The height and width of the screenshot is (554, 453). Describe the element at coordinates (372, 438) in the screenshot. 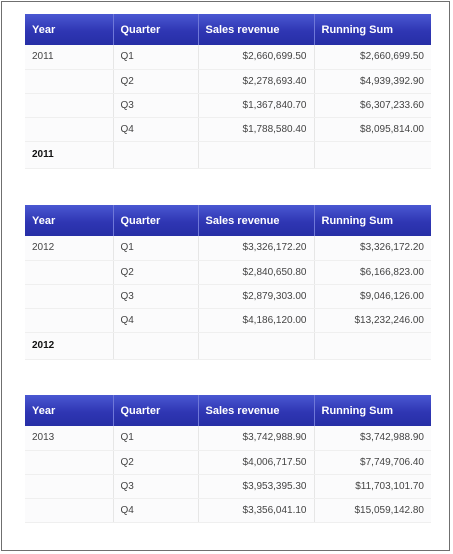

I see `running-sum-cell: $3,742,988.90` at that location.